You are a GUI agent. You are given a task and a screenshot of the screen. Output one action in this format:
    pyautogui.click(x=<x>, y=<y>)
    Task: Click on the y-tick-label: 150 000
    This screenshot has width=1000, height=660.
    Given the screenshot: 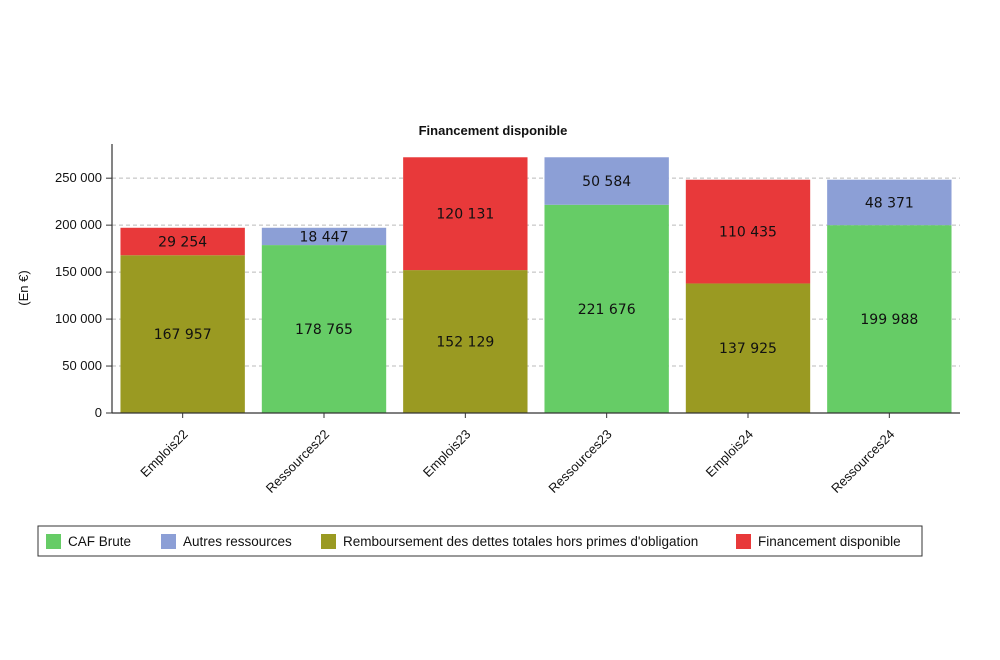 What is the action you would take?
    pyautogui.click(x=78, y=271)
    